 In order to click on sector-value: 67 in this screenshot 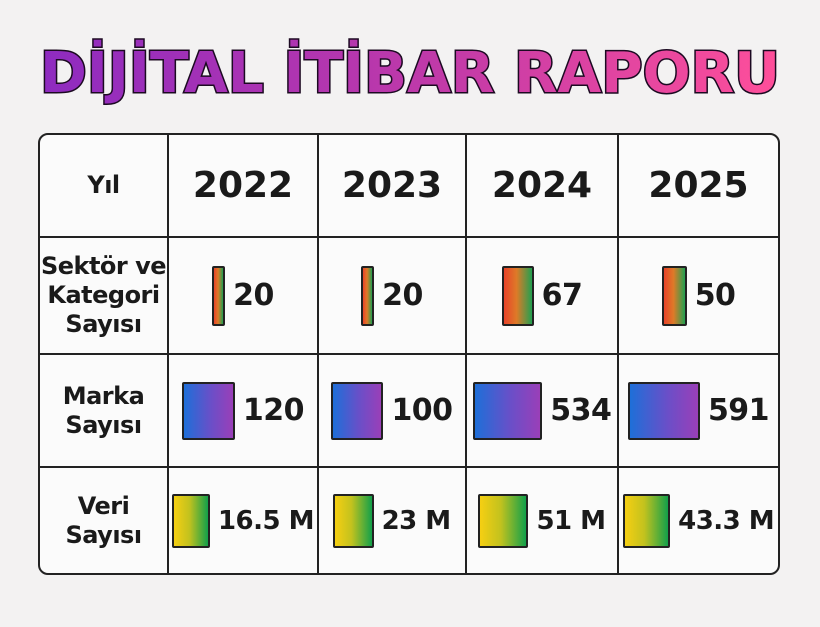, I will do `click(562, 295)`.